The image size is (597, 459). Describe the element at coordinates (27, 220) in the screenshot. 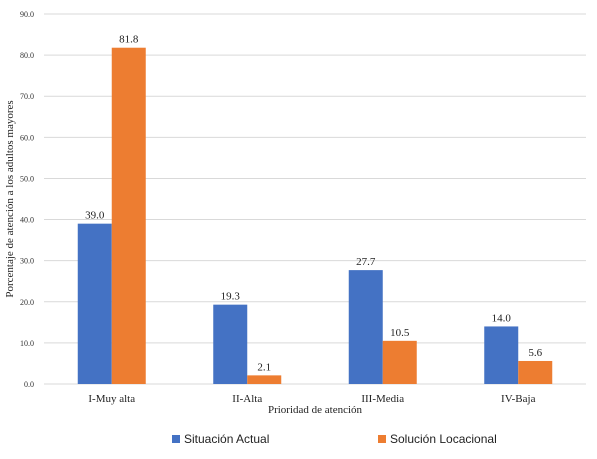

I see `y-tick-label: 40.0` at that location.